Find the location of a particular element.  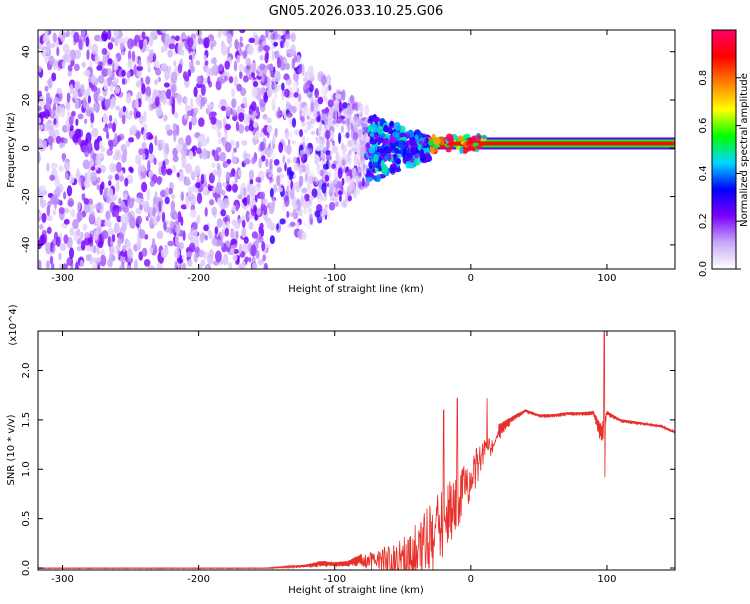

y-tick-label: 20 is located at coordinates (26, 100).